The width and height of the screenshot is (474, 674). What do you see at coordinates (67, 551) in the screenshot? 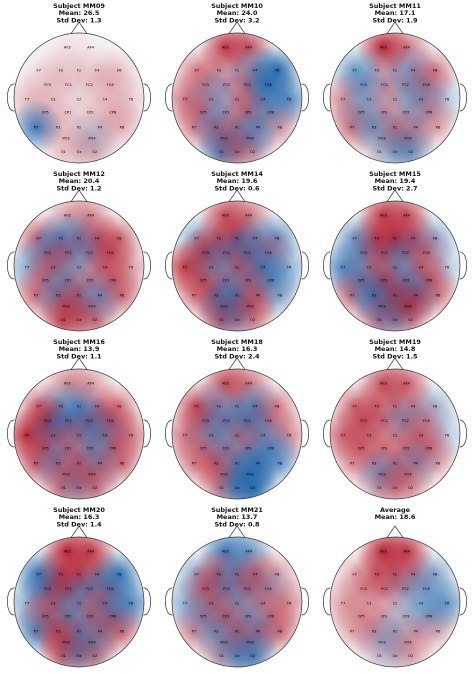
I see `electrode-label-AF3: AF3` at bounding box center [67, 551].